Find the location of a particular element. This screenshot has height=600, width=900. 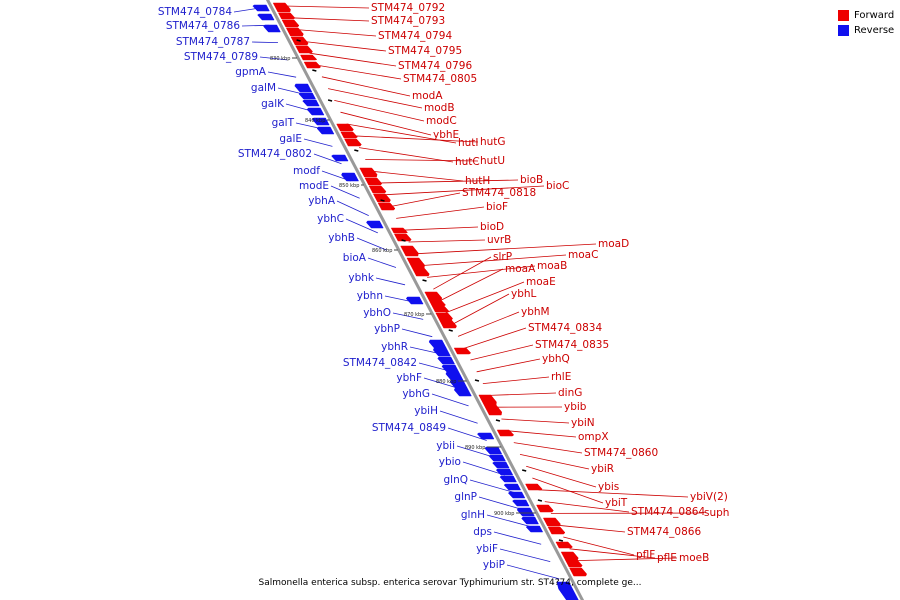

reverse-gene-label: ybhB is located at coordinates (341, 238).